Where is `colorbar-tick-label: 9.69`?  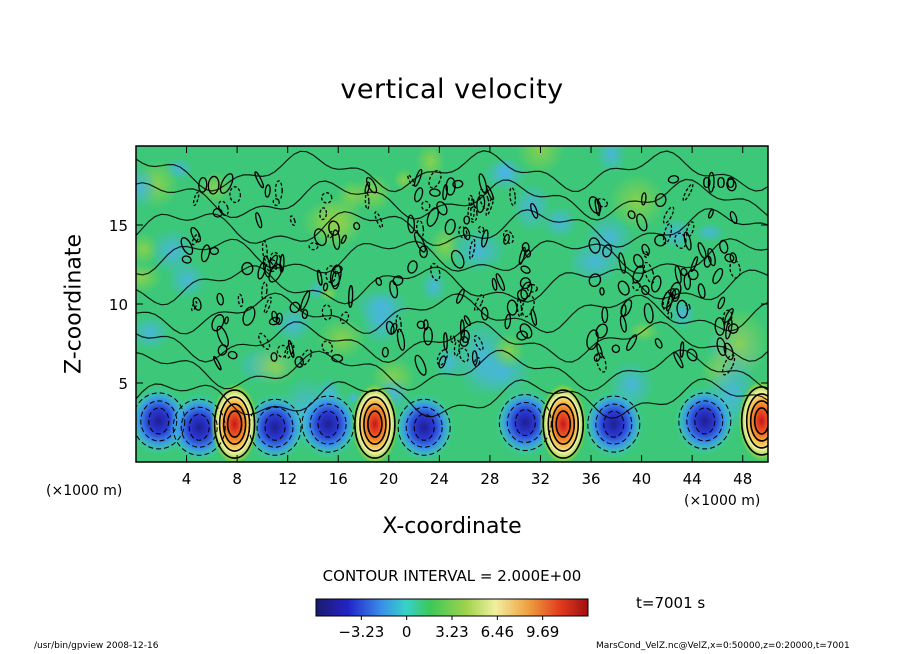
colorbar-tick-label: 9.69 is located at coordinates (542, 632).